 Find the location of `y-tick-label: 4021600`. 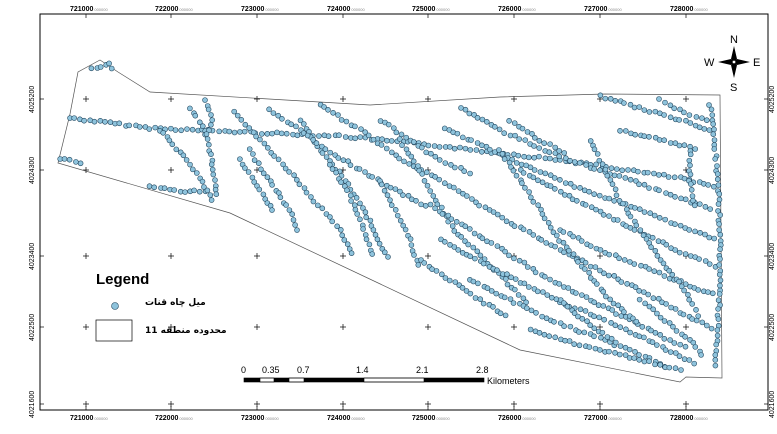

y-tick-label: 4021600 is located at coordinates (772, 404).